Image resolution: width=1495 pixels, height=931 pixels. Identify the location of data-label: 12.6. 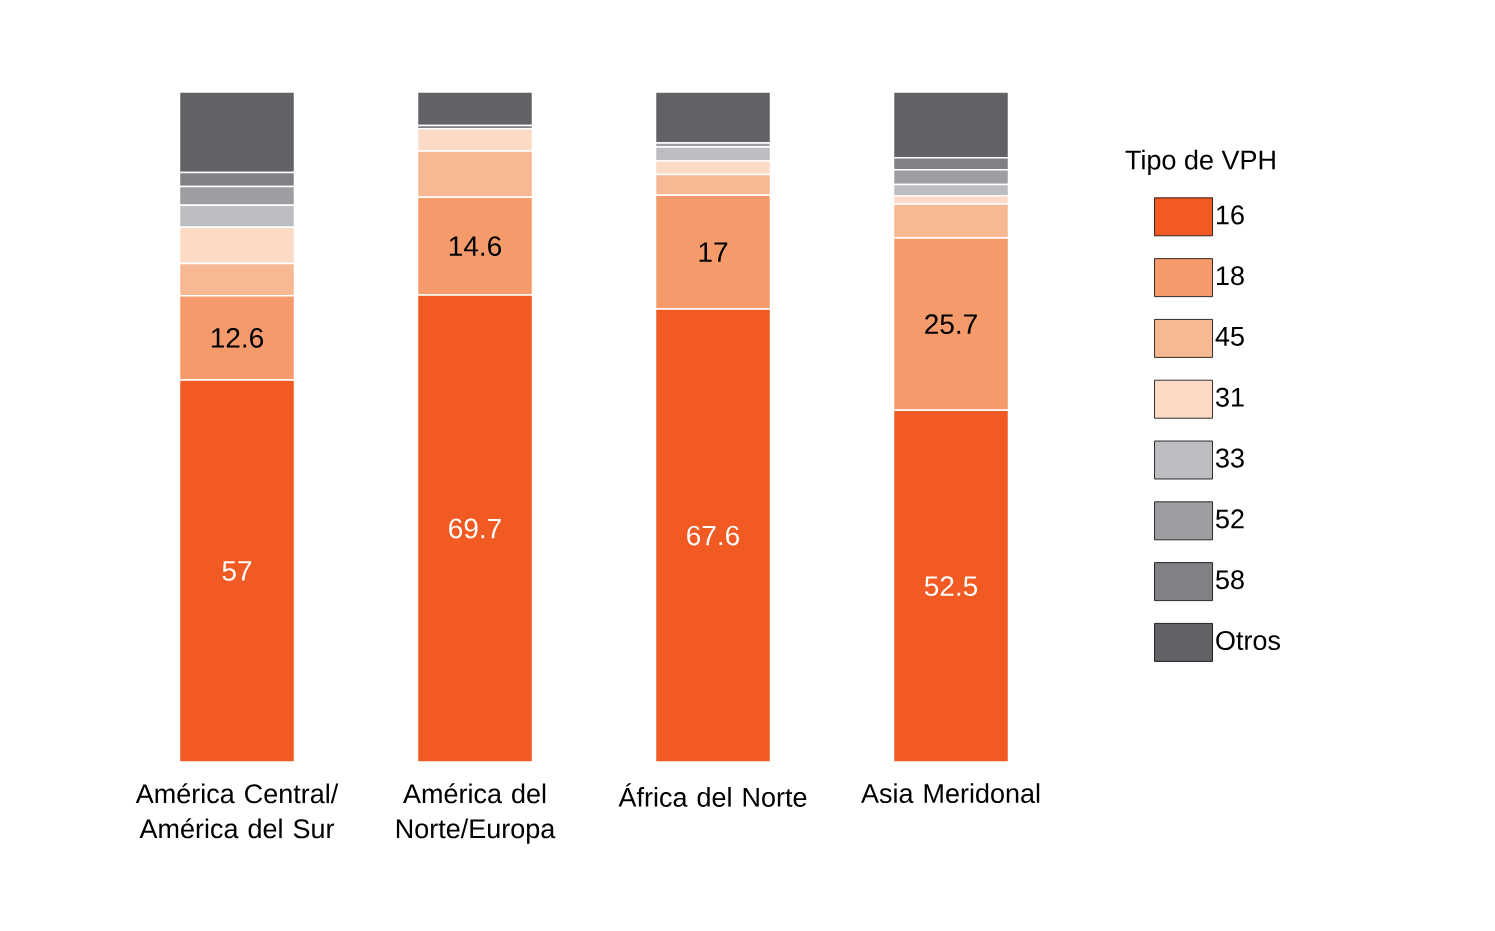
(237, 337).